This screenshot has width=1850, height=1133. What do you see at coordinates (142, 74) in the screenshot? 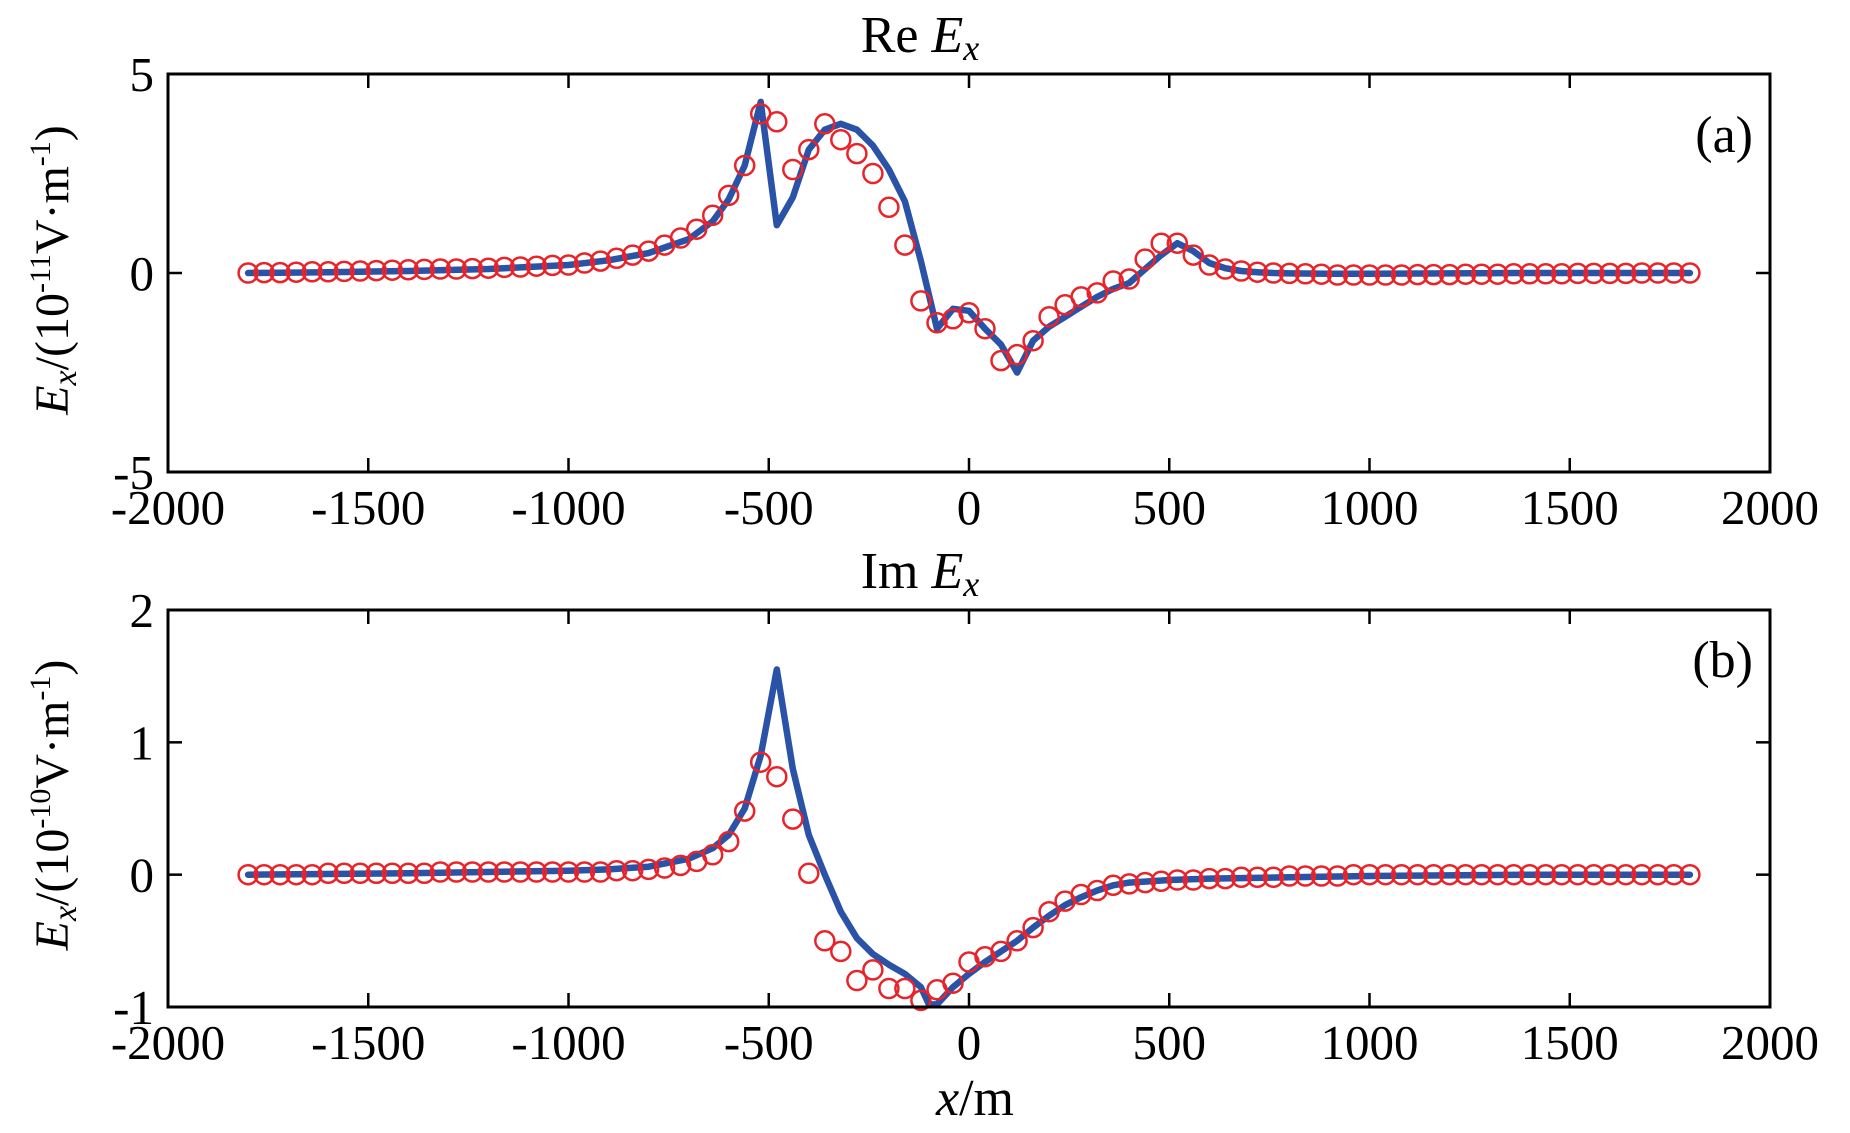
I see `panel-a-y-tick-label: 5` at bounding box center [142, 74].